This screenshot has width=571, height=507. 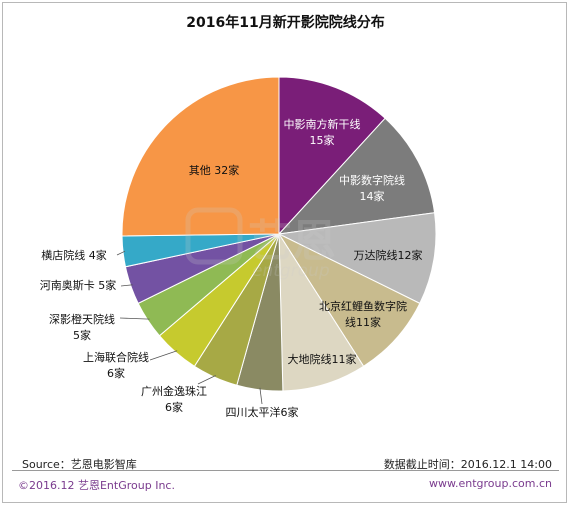 What do you see at coordinates (79, 464) in the screenshot?
I see `source-note: Source：艺恩电影智库` at bounding box center [79, 464].